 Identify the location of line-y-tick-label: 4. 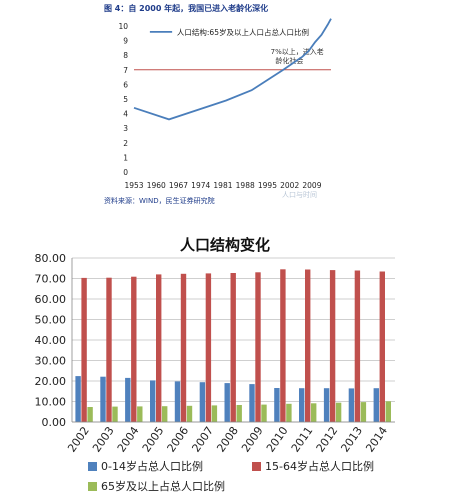
(125, 114).